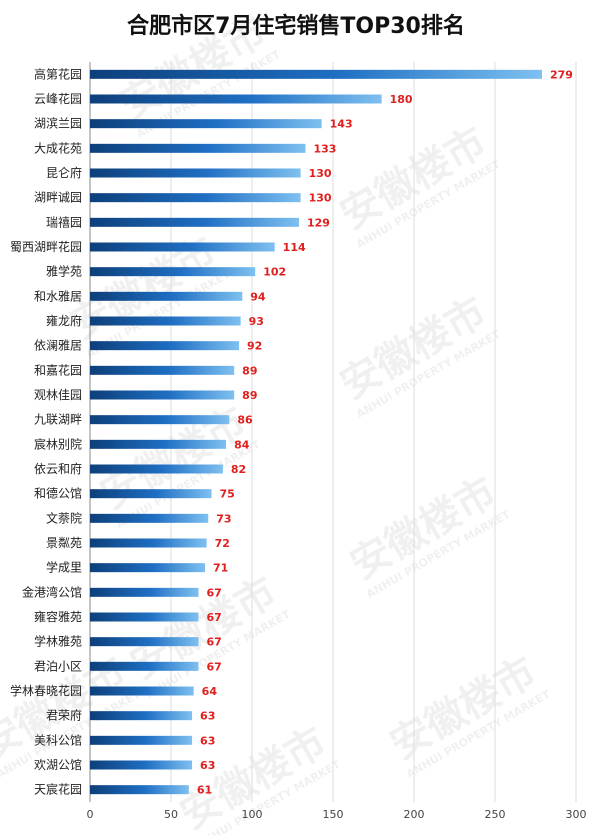 This screenshot has height=835, width=593. What do you see at coordinates (64, 567) in the screenshot?
I see `category-label: 学成里` at bounding box center [64, 567].